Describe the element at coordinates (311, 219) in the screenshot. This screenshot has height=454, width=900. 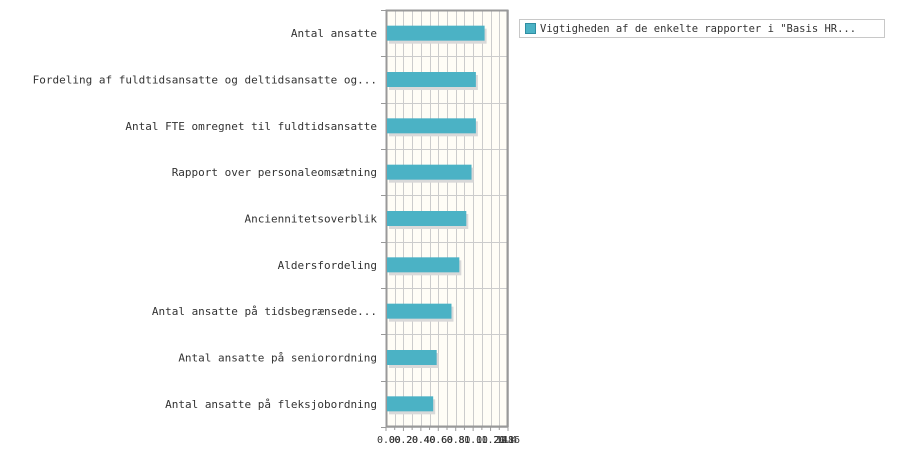
I see `y-tick-label: Anciennitetsoverblik` at that location.